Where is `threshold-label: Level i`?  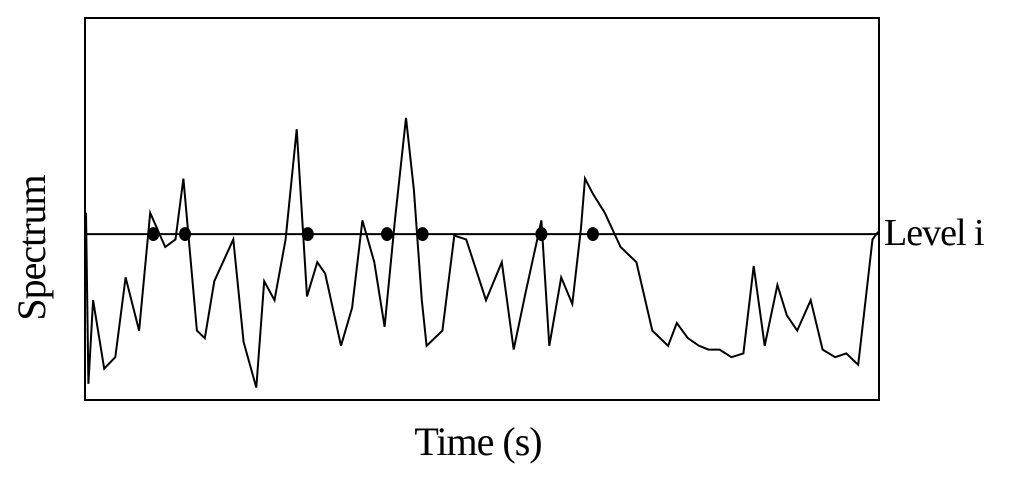 threshold-label: Level i is located at coordinates (934, 233).